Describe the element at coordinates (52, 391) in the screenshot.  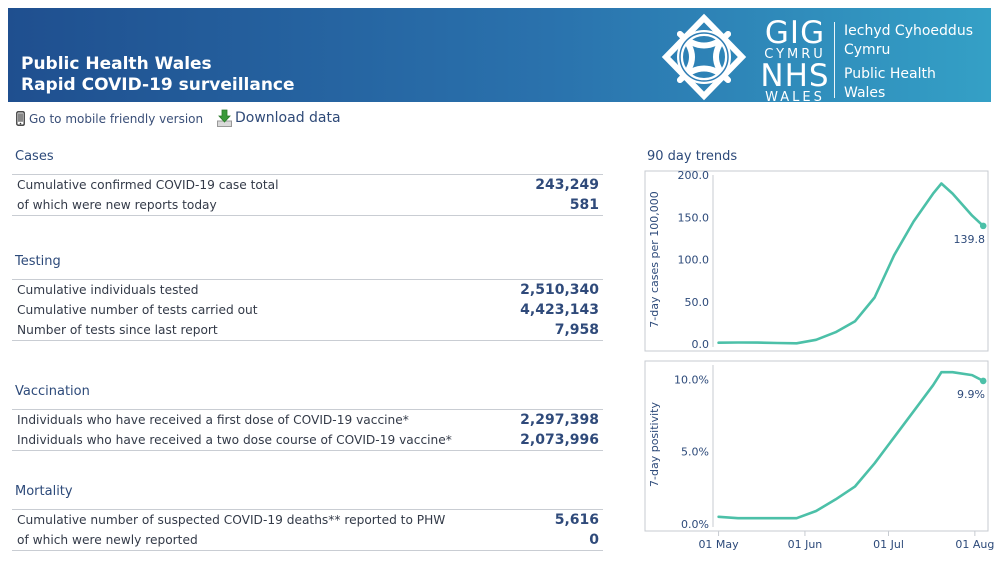
I see `vaccination-heading: Vaccination` at that location.